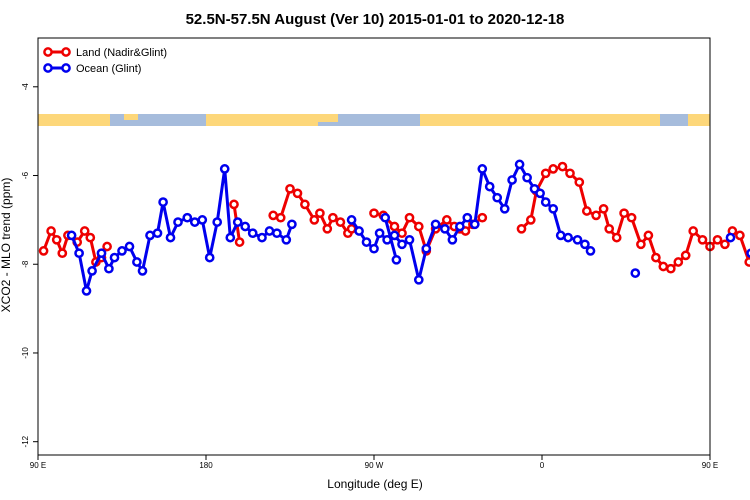 This screenshot has height=500, width=750. What do you see at coordinates (108, 69) in the screenshot?
I see `legend-label-1: Ocean (Glint)` at bounding box center [108, 69].